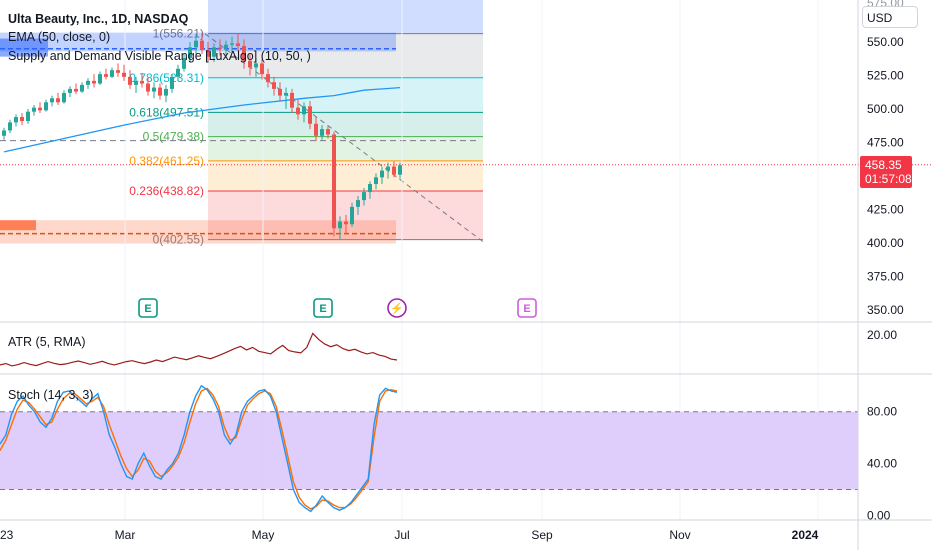 Image resolution: width=932 pixels, height=550 pixels. Describe the element at coordinates (890, 17) in the screenshot. I see `currency-selector: USD` at that location.